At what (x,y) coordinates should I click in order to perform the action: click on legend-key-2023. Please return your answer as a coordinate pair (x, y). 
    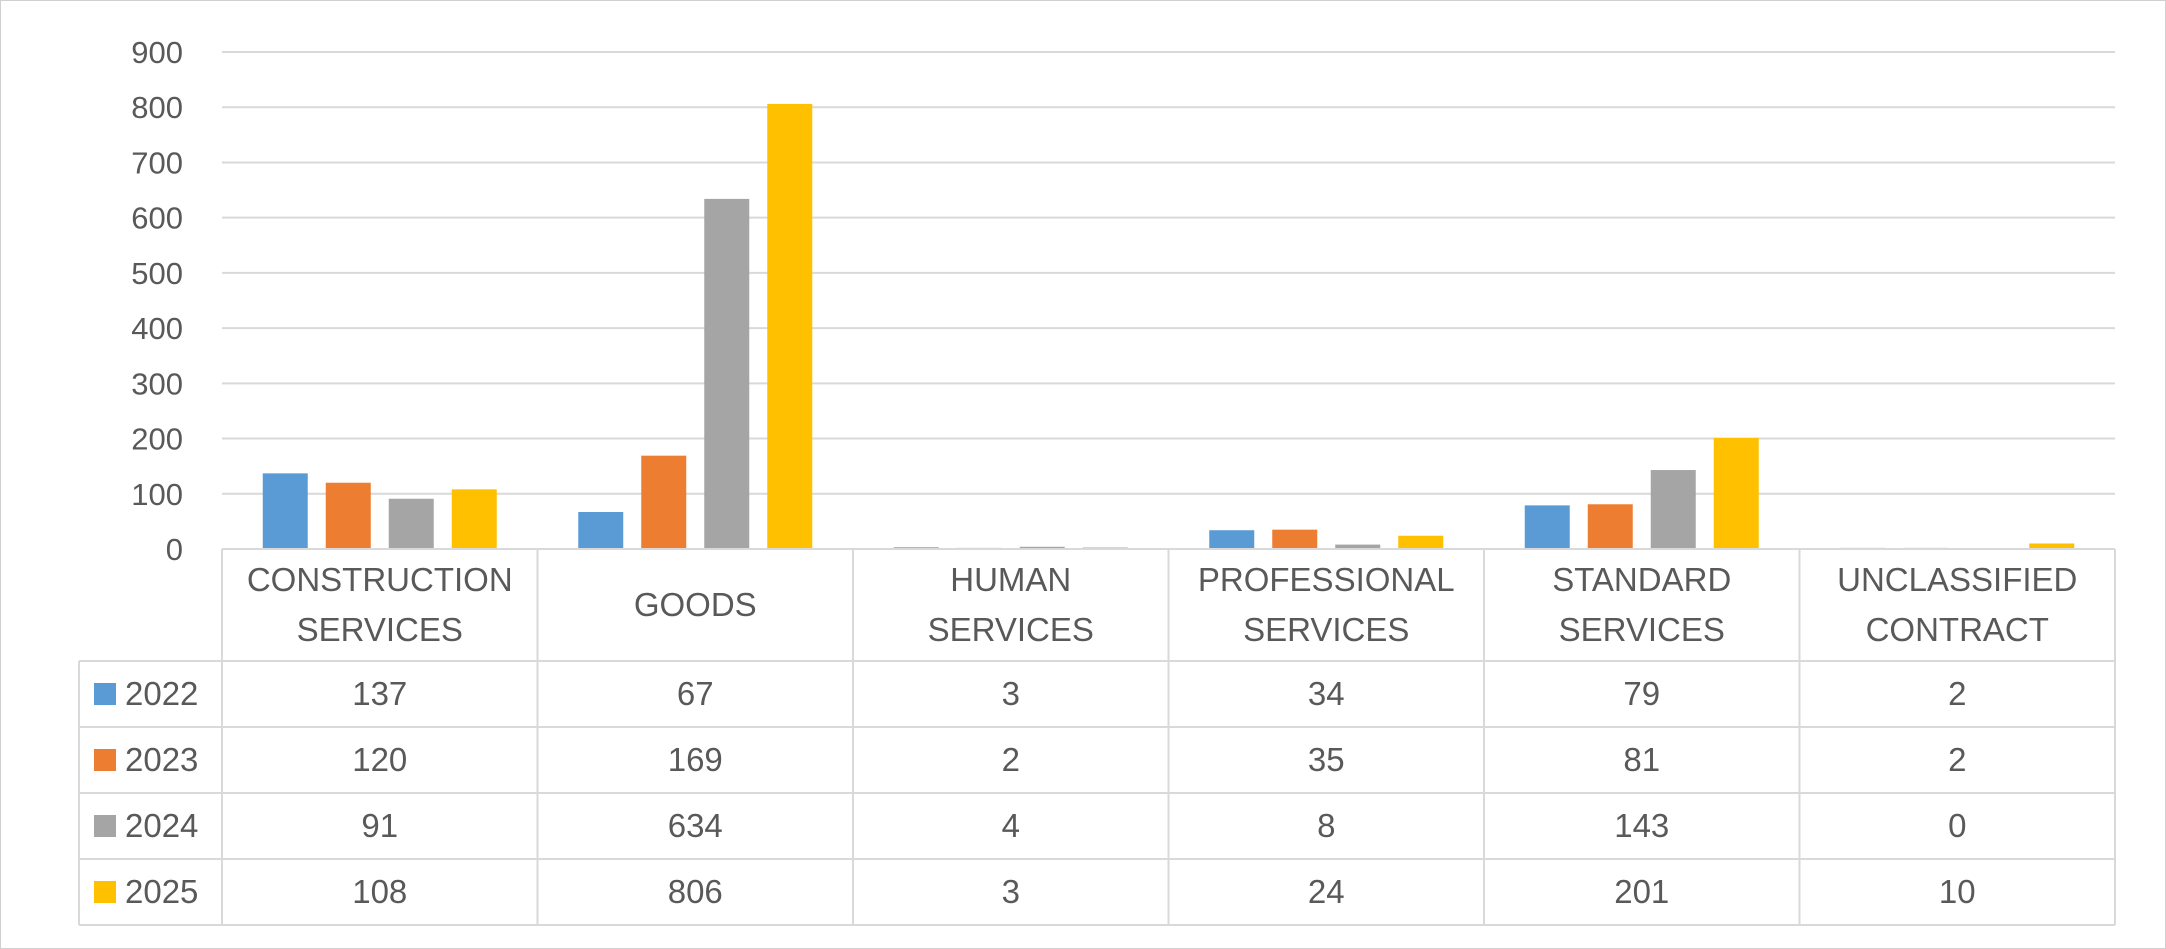
    Looking at the image, I should click on (105, 760).